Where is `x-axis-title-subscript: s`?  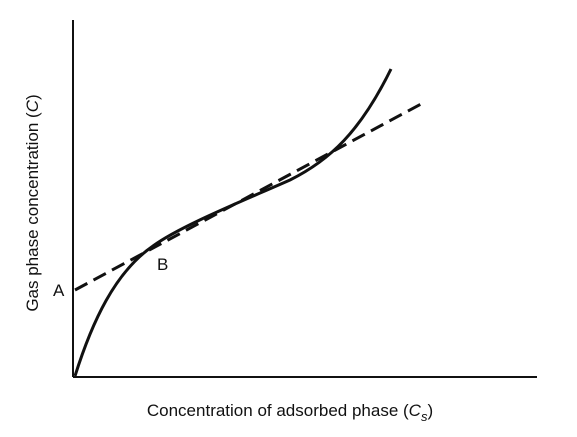
x-axis-title-subscript: s is located at coordinates (424, 416).